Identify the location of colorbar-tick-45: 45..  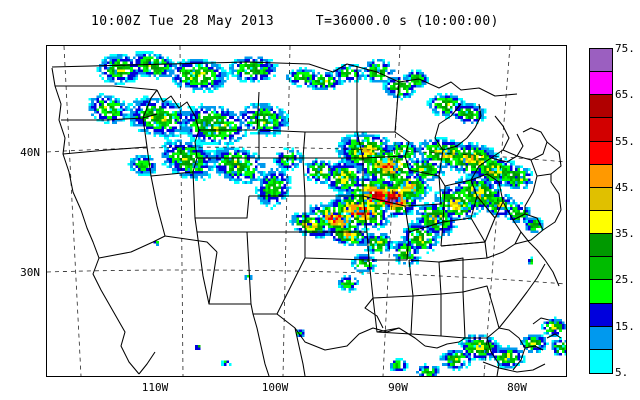
(625, 187).